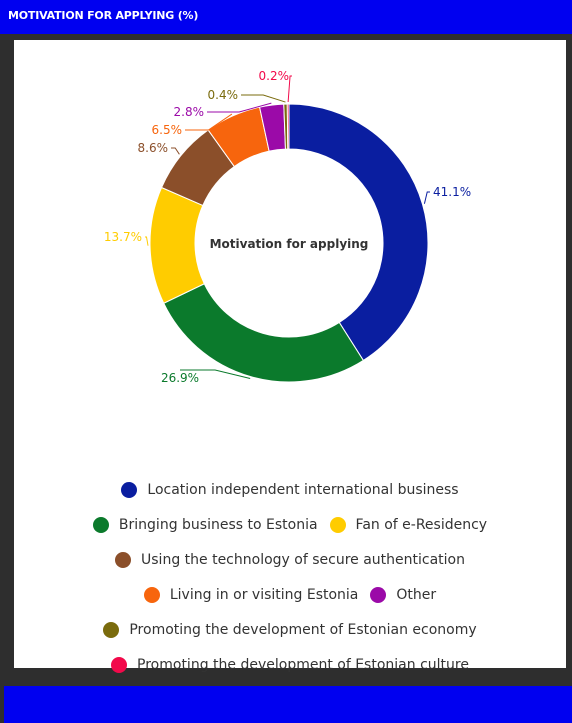  Describe the element at coordinates (288, 704) in the screenshot. I see `footer-bar` at that location.